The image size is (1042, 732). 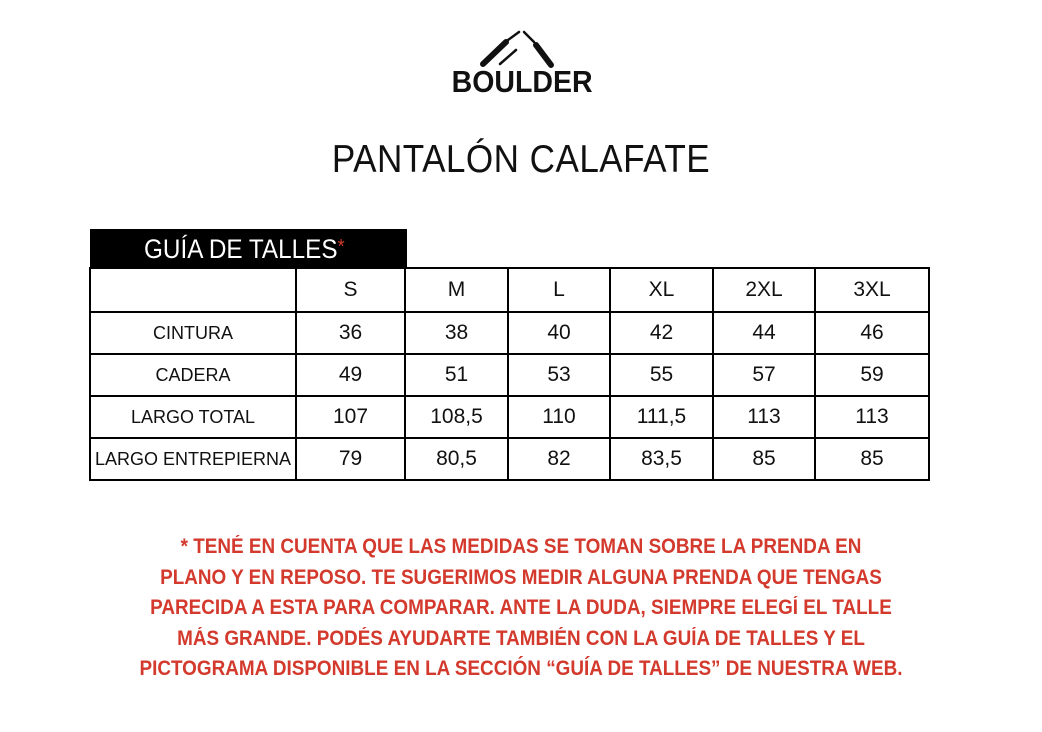 I want to click on row-label: CADERA, so click(x=193, y=375).